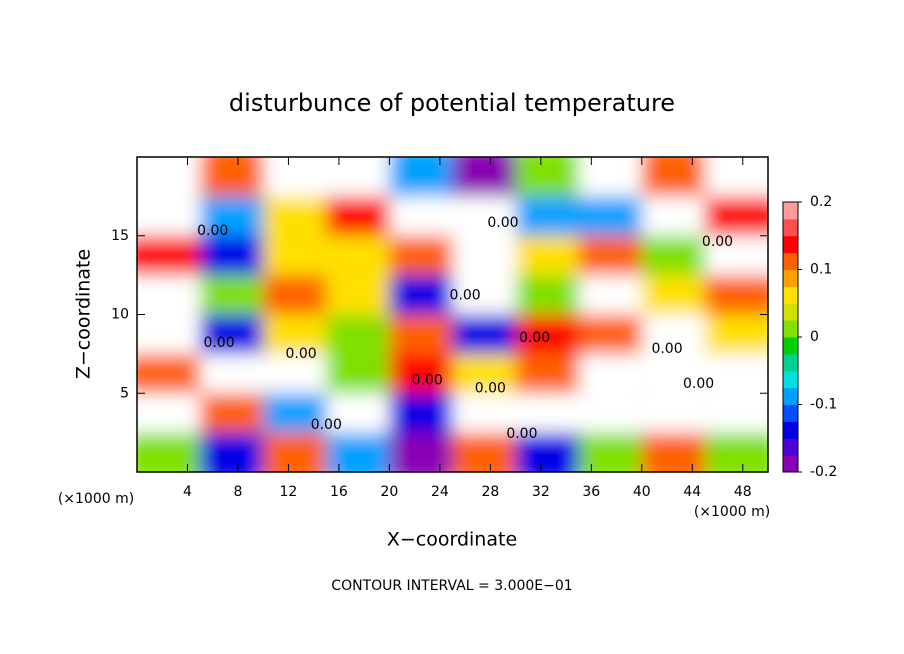 Image resolution: width=904 pixels, height=654 pixels. What do you see at coordinates (451, 586) in the screenshot?
I see `footer-note: CONTOUR INTERVAL = 3.000E−01` at bounding box center [451, 586].